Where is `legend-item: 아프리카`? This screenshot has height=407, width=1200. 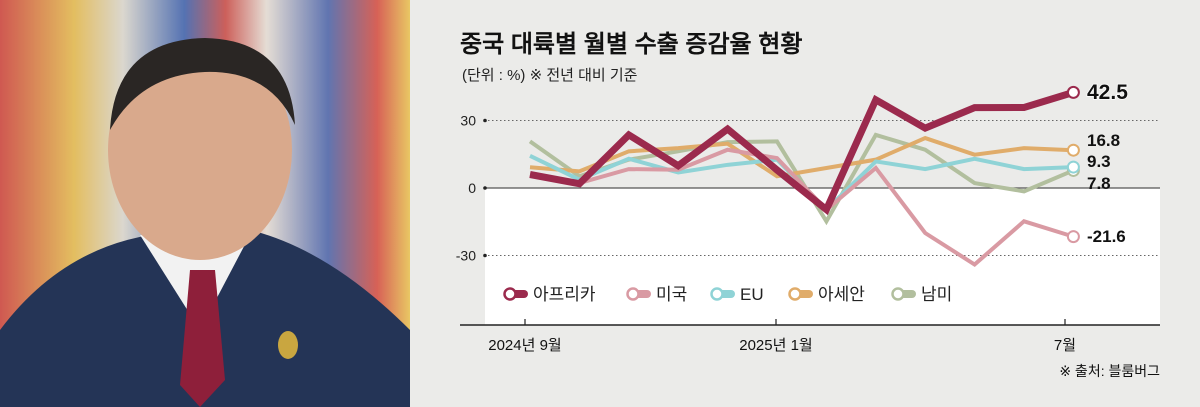
legend-item: 아프리카 is located at coordinates (549, 294).